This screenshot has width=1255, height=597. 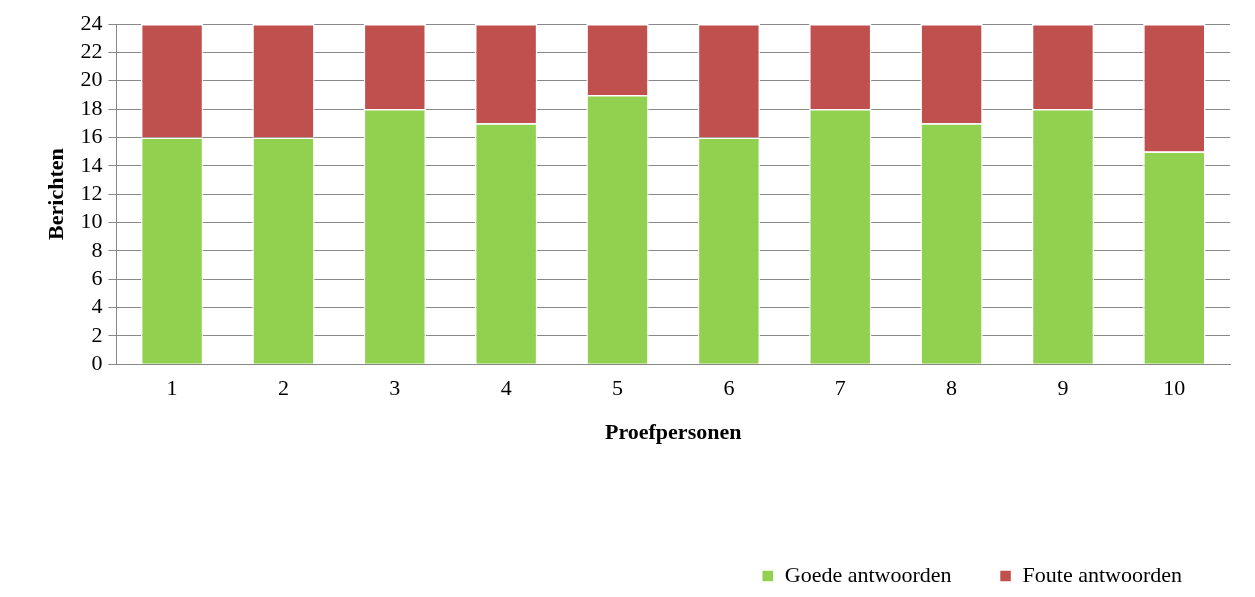 I want to click on y-tick-label: 12, so click(x=91, y=192).